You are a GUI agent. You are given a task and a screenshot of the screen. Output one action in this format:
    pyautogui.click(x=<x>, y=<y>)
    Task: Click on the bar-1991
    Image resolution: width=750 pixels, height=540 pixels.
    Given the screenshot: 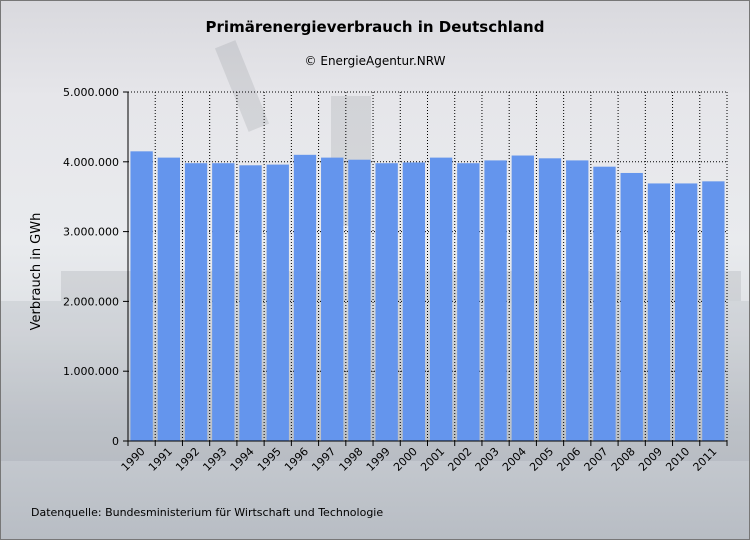 What is the action you would take?
    pyautogui.click(x=169, y=299)
    